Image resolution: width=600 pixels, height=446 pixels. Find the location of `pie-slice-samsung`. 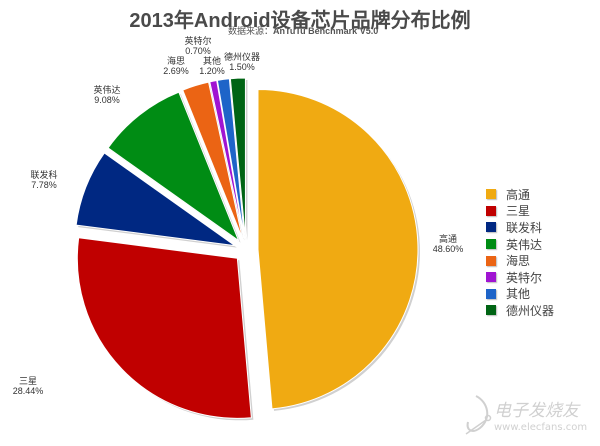

pie-slice-samsung is located at coordinates (164, 328).